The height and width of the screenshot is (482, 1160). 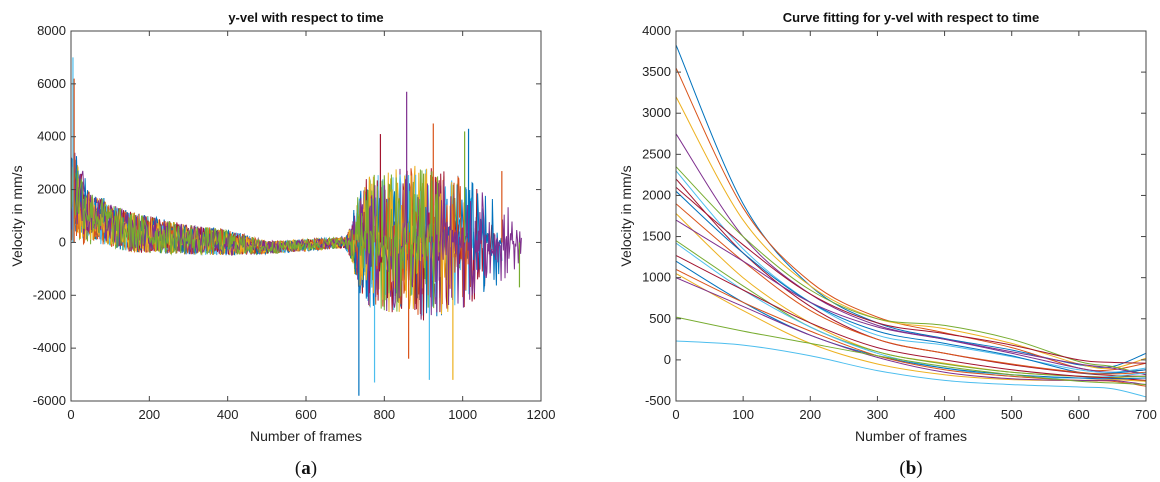 I want to click on chart-b-xtick-label: 600, so click(x=1079, y=414).